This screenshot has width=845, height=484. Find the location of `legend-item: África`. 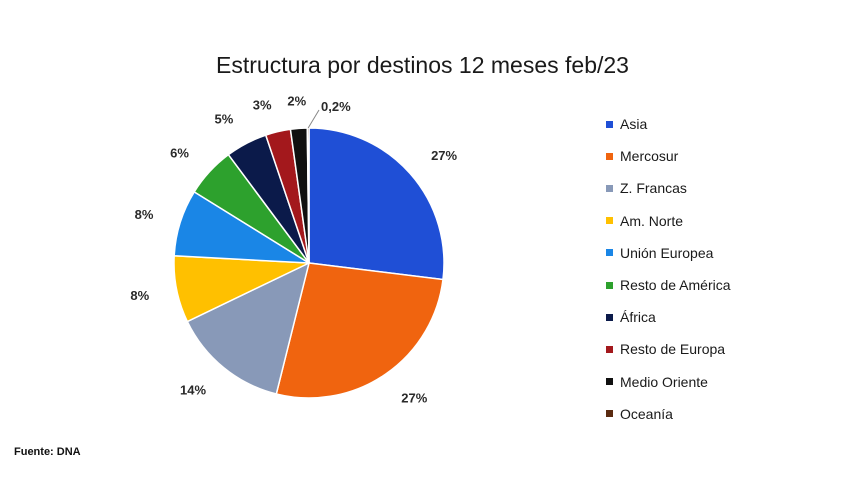

legend-item: África is located at coordinates (721, 317).